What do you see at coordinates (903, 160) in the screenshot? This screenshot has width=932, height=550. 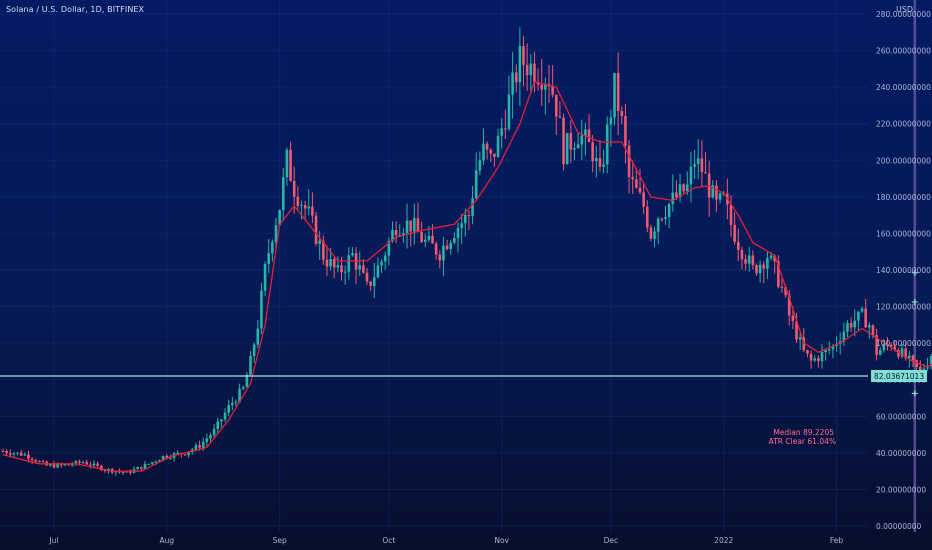 I see `y-tick-label: 200.00000000` at bounding box center [903, 160].